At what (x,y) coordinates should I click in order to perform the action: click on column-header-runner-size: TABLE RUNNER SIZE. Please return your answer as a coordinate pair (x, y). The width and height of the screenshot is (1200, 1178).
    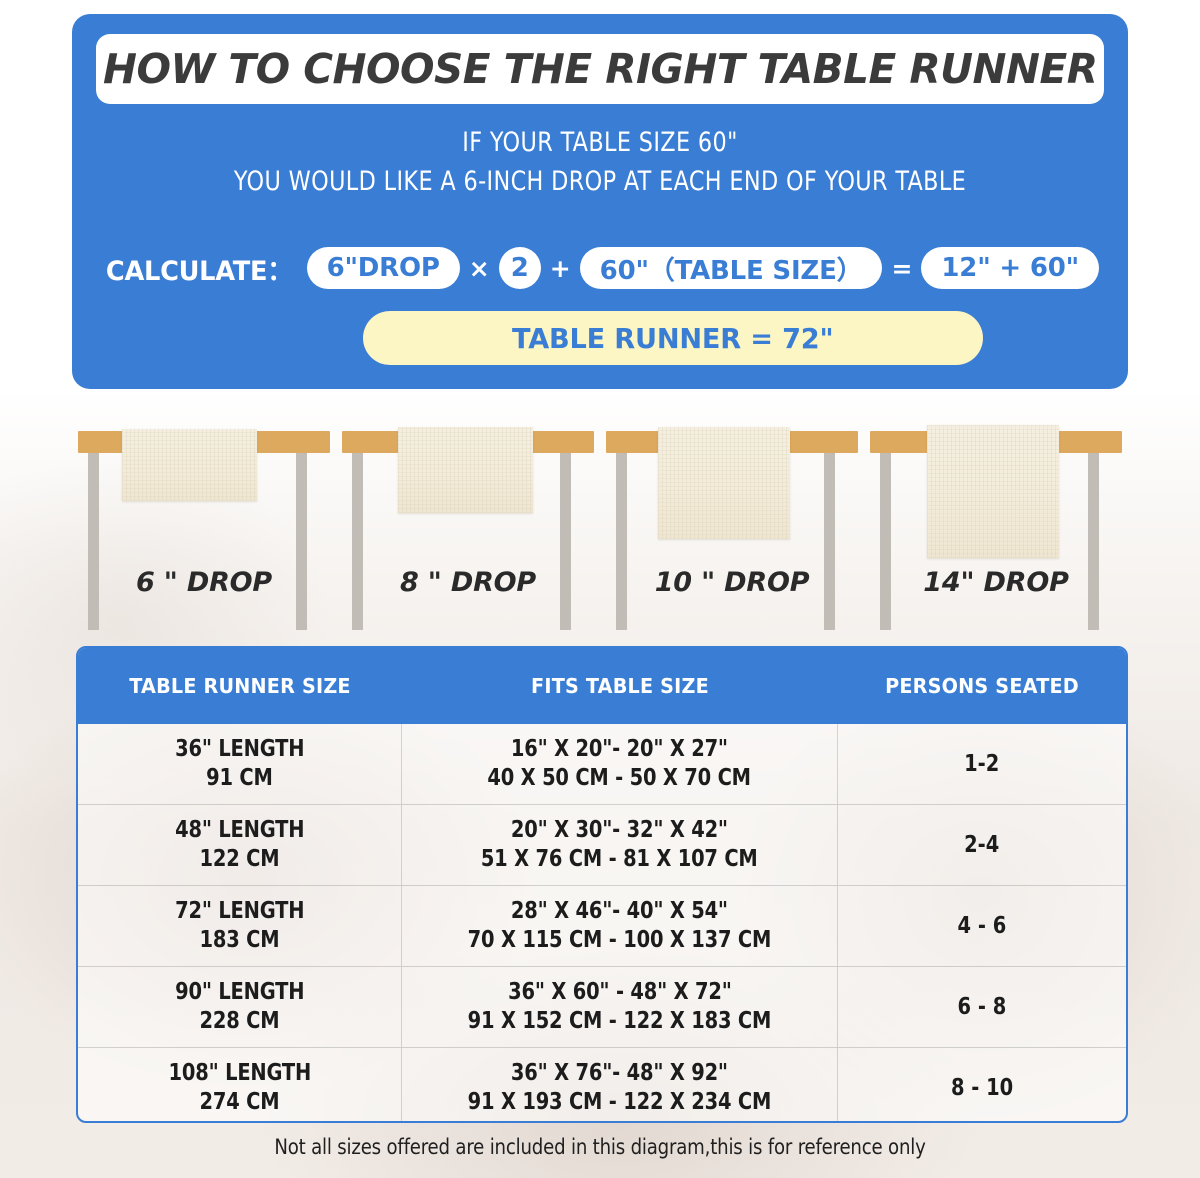
    Looking at the image, I should click on (240, 686).